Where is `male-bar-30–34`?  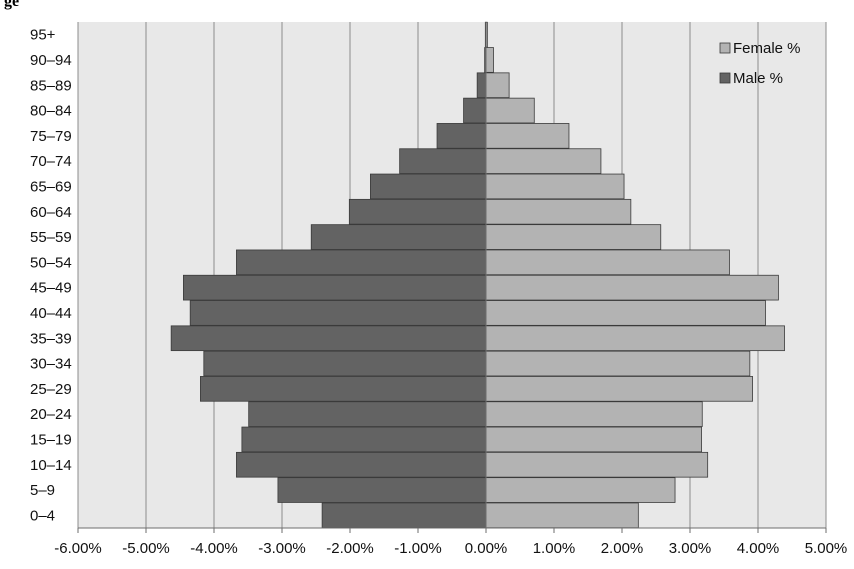
male-bar-30–34 is located at coordinates (345, 363).